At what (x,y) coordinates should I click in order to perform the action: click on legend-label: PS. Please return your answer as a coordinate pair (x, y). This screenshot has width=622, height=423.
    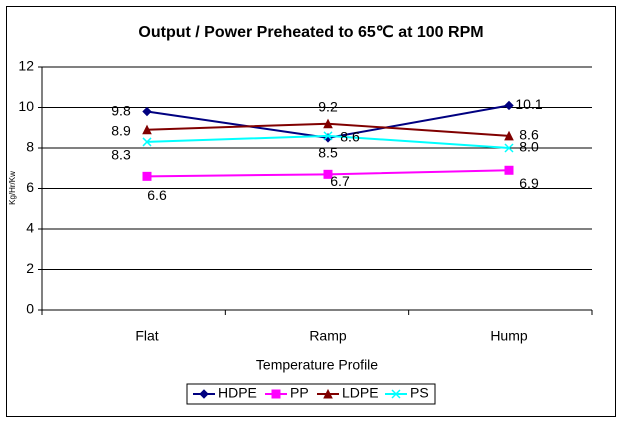
    Looking at the image, I should click on (419, 393).